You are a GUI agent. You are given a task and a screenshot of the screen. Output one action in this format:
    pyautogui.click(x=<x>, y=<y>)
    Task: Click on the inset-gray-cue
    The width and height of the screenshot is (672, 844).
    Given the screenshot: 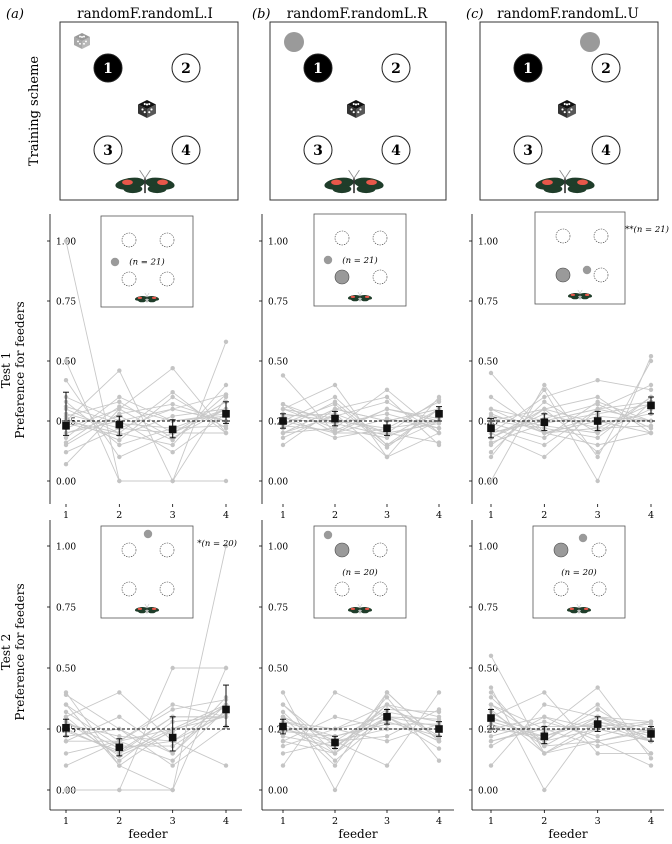 What is the action you would take?
    pyautogui.click(x=328, y=260)
    